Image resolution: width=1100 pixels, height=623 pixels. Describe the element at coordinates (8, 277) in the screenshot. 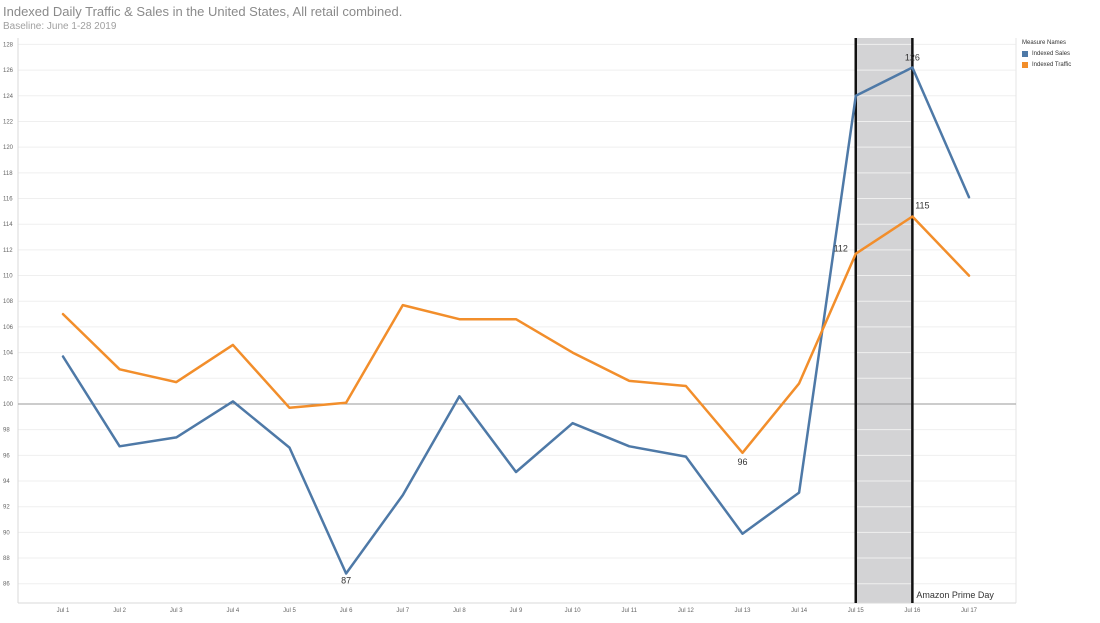

I see `y-tick-label: 110` at that location.